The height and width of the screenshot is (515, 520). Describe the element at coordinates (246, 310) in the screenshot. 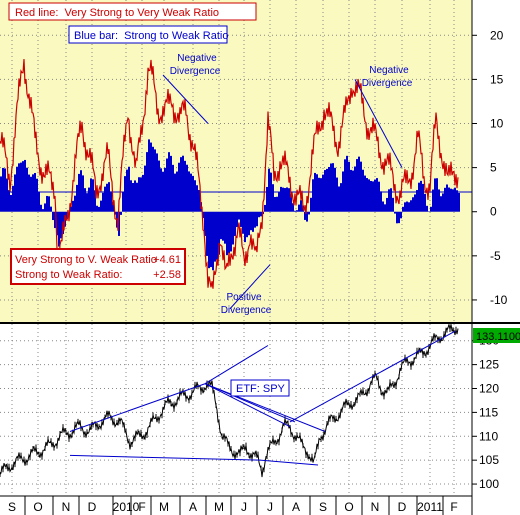

I see `annotation-positive-line2: Divergence` at that location.